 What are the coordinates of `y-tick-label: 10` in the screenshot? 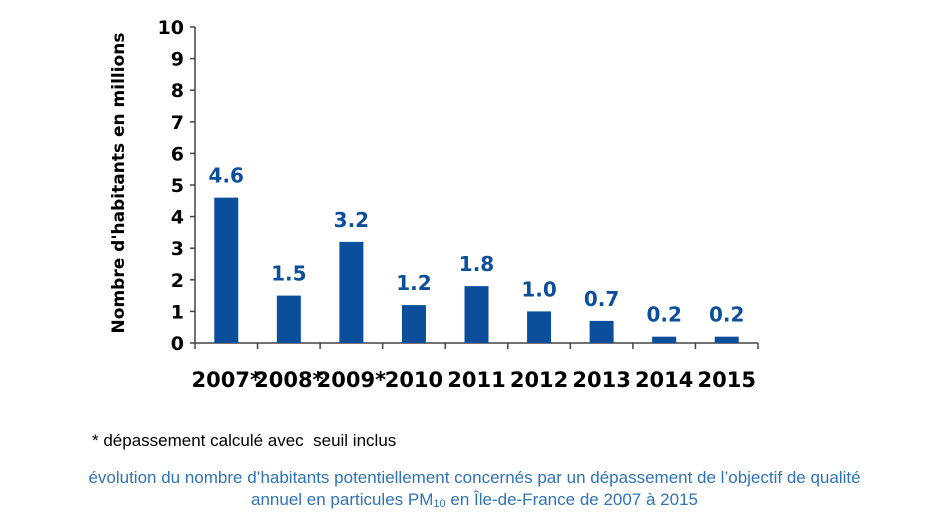 It's located at (171, 28).